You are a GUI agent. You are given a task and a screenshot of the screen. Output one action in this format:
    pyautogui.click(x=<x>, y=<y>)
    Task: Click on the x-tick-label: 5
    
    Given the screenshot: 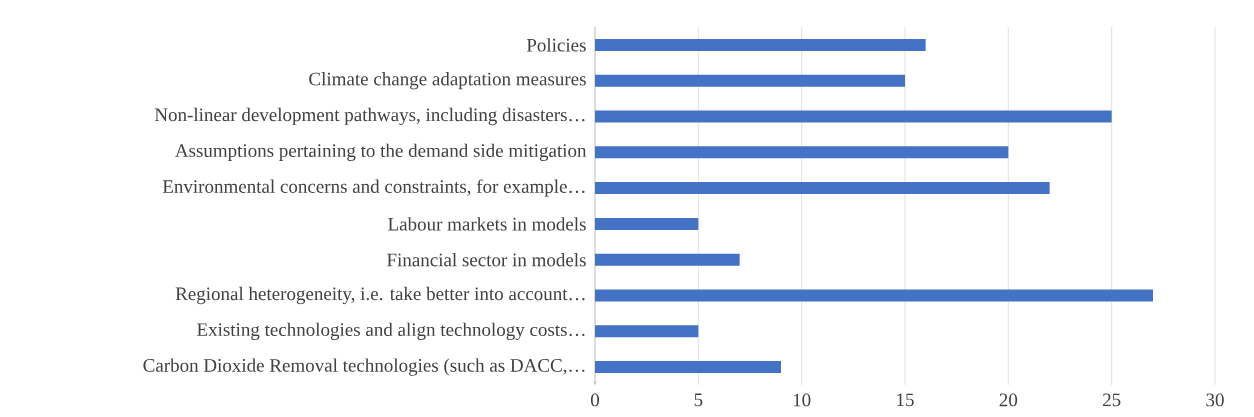 What is the action you would take?
    pyautogui.click(x=698, y=400)
    